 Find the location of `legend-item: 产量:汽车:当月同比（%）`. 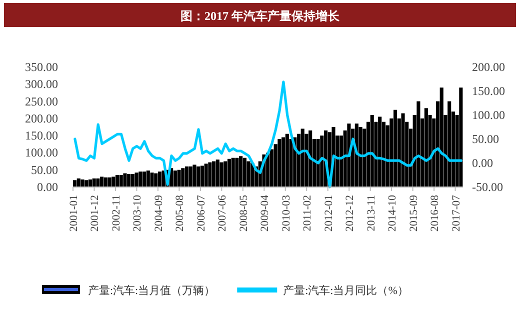

legend-item: 产量:汽车:当月同比（%） is located at coordinates (322, 291).